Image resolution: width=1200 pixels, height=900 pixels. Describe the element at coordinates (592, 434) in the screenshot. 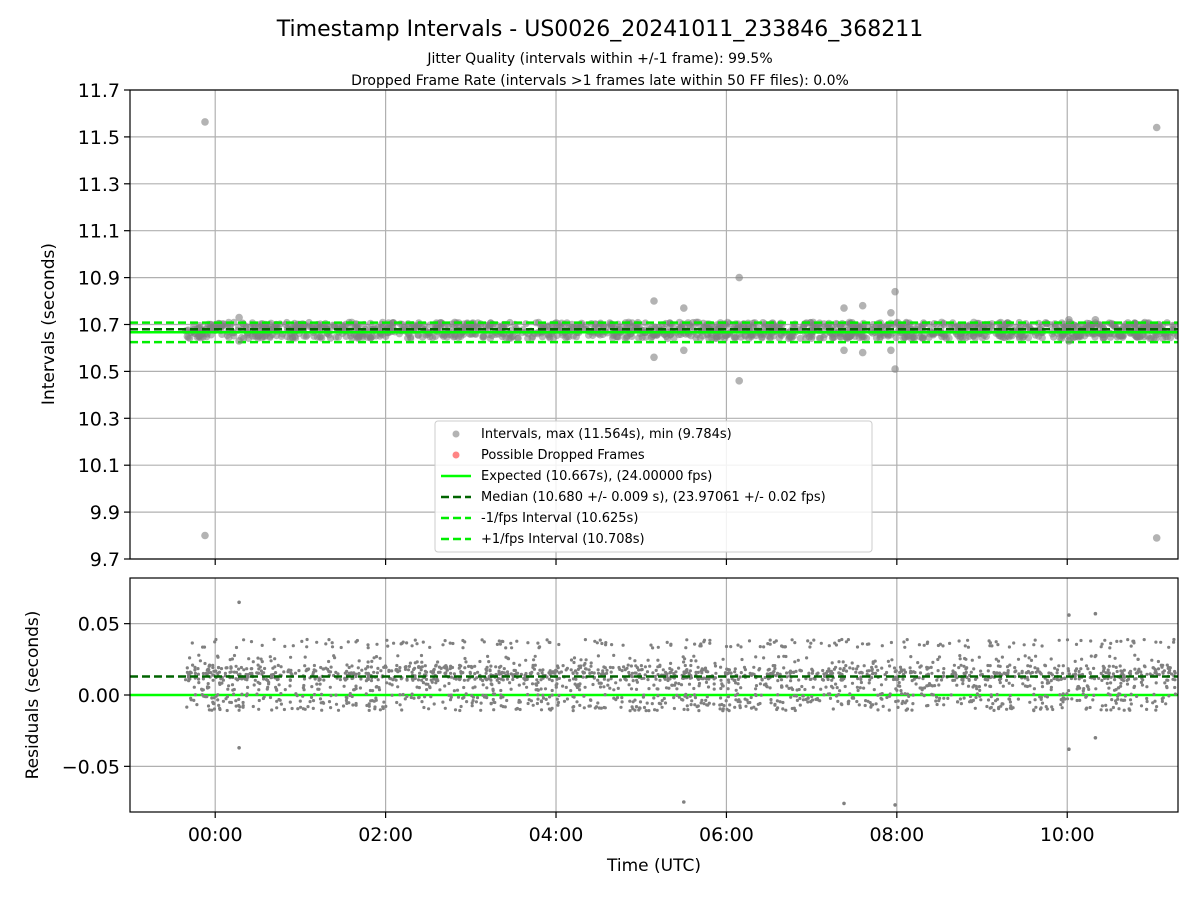

I see `legend-item-intervals: Intervals, max (11.564s), min (9.784s)` at that location.